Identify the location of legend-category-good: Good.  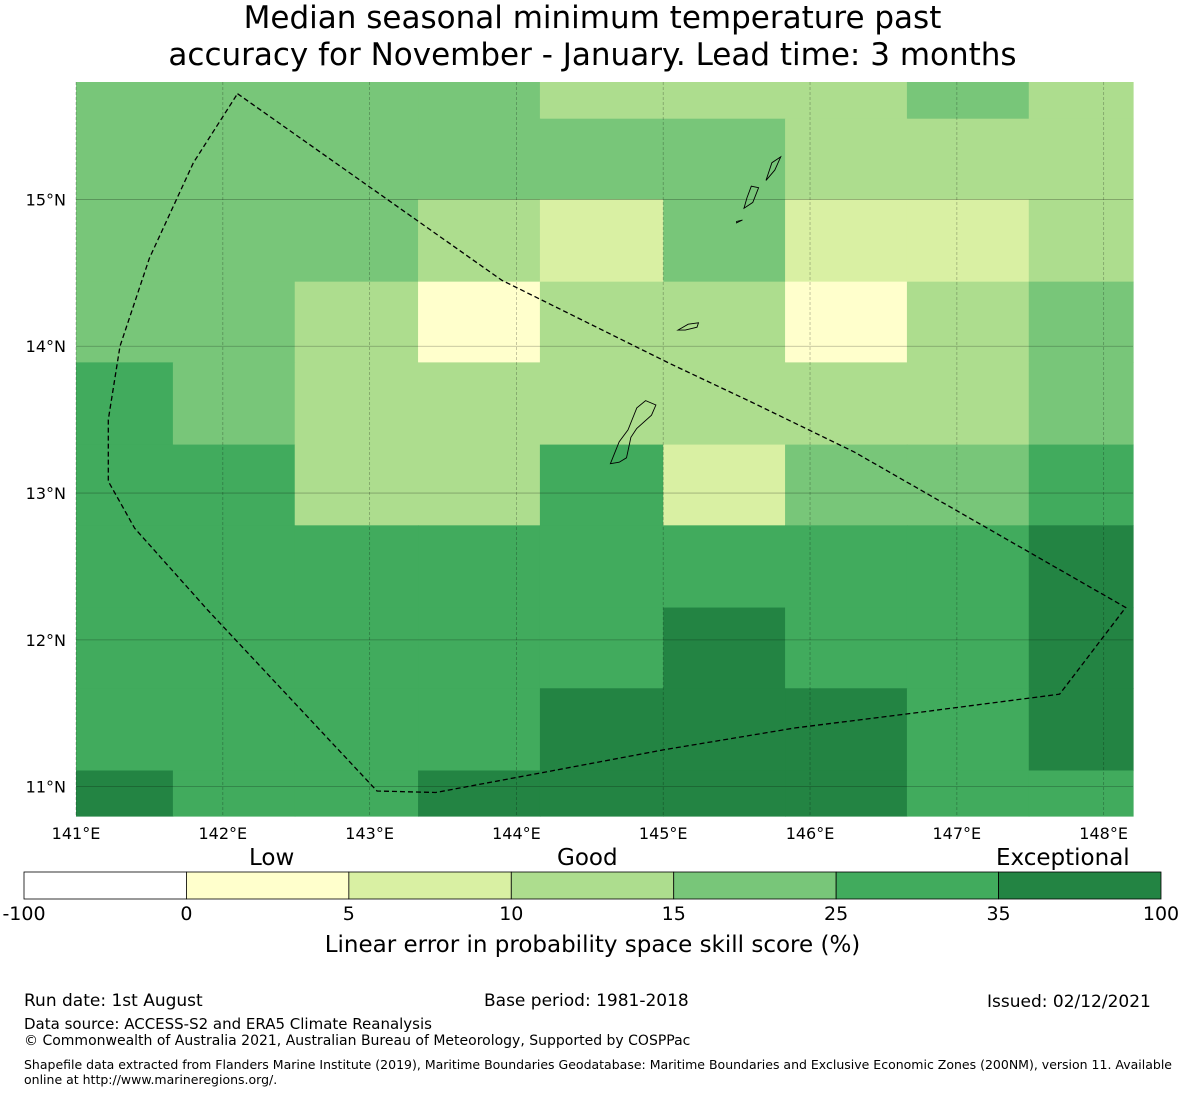
(587, 858).